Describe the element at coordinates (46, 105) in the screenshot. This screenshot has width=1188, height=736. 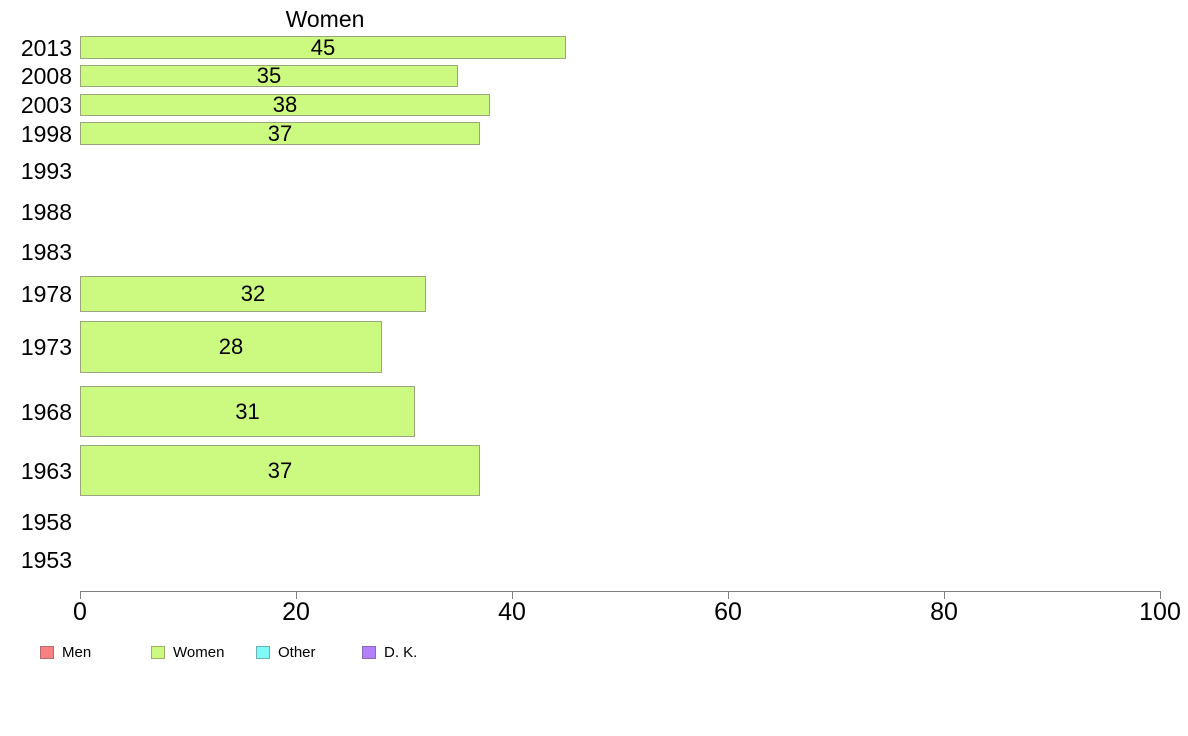
I see `y-axis-label-2003: 2003` at that location.